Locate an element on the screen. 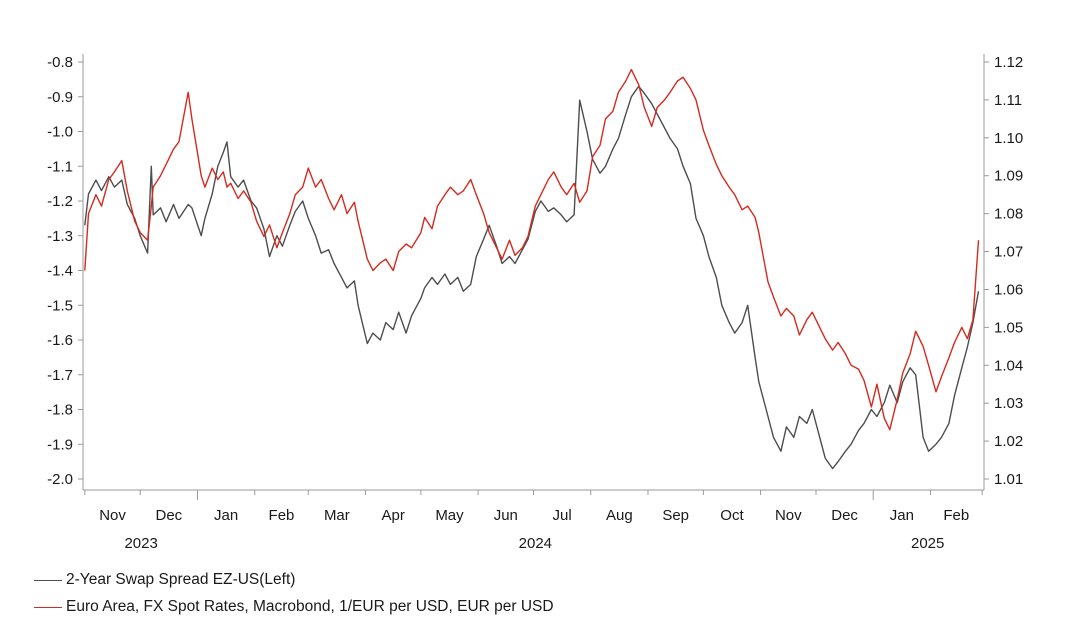 The height and width of the screenshot is (634, 1066). left-tick-label: -1.8 is located at coordinates (60, 410).